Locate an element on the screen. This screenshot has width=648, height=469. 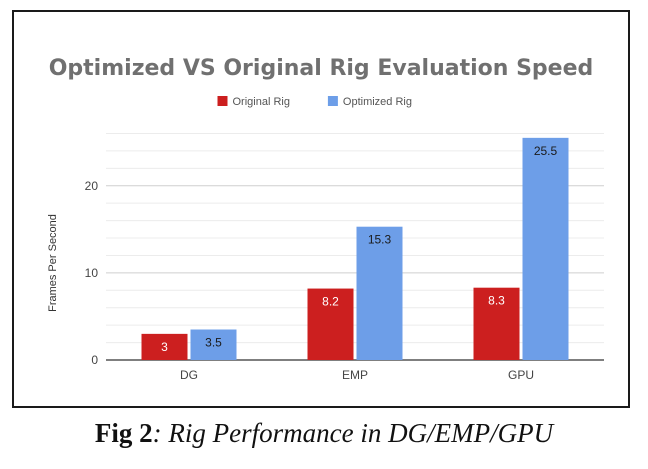
bar-value-label: 8.2 is located at coordinates (330, 302).